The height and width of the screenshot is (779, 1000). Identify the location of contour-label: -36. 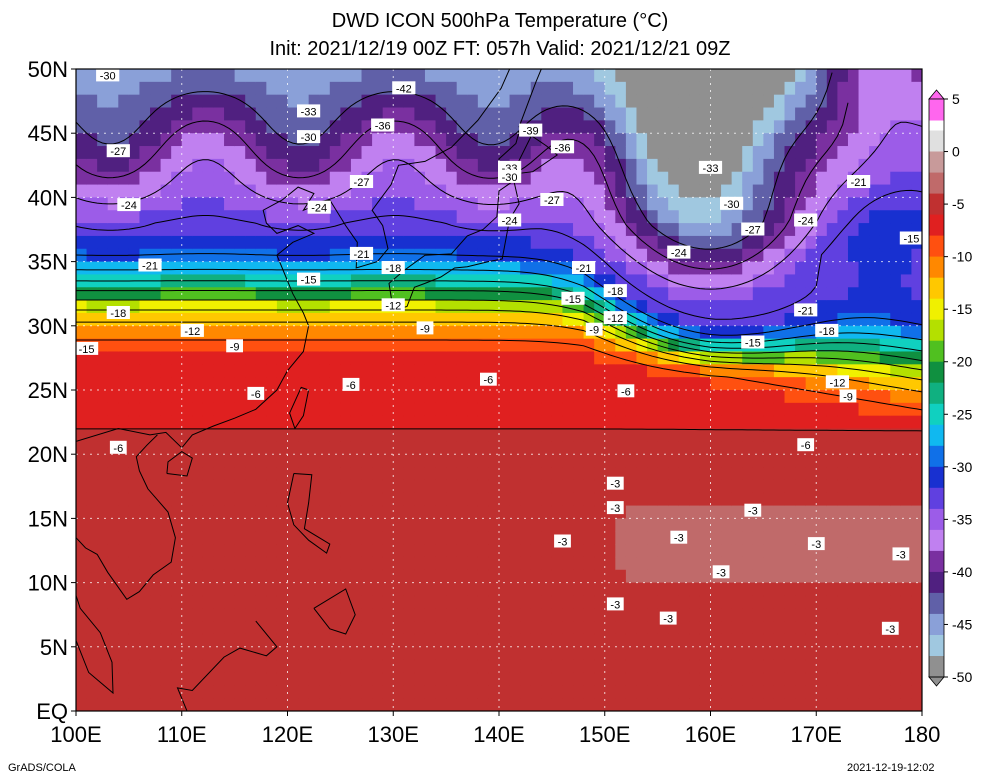
(383, 125).